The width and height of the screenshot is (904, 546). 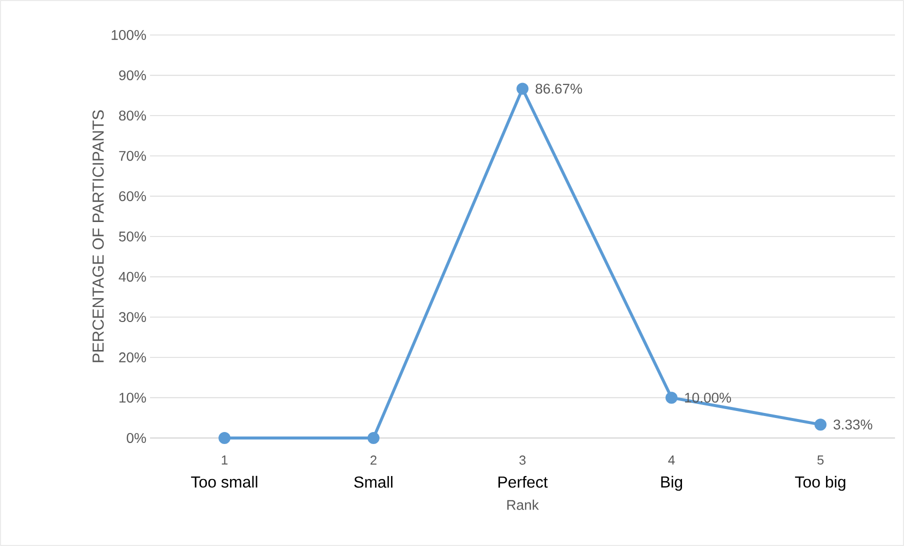 What do you see at coordinates (132, 357) in the screenshot?
I see `y-tick-label: 20%` at bounding box center [132, 357].